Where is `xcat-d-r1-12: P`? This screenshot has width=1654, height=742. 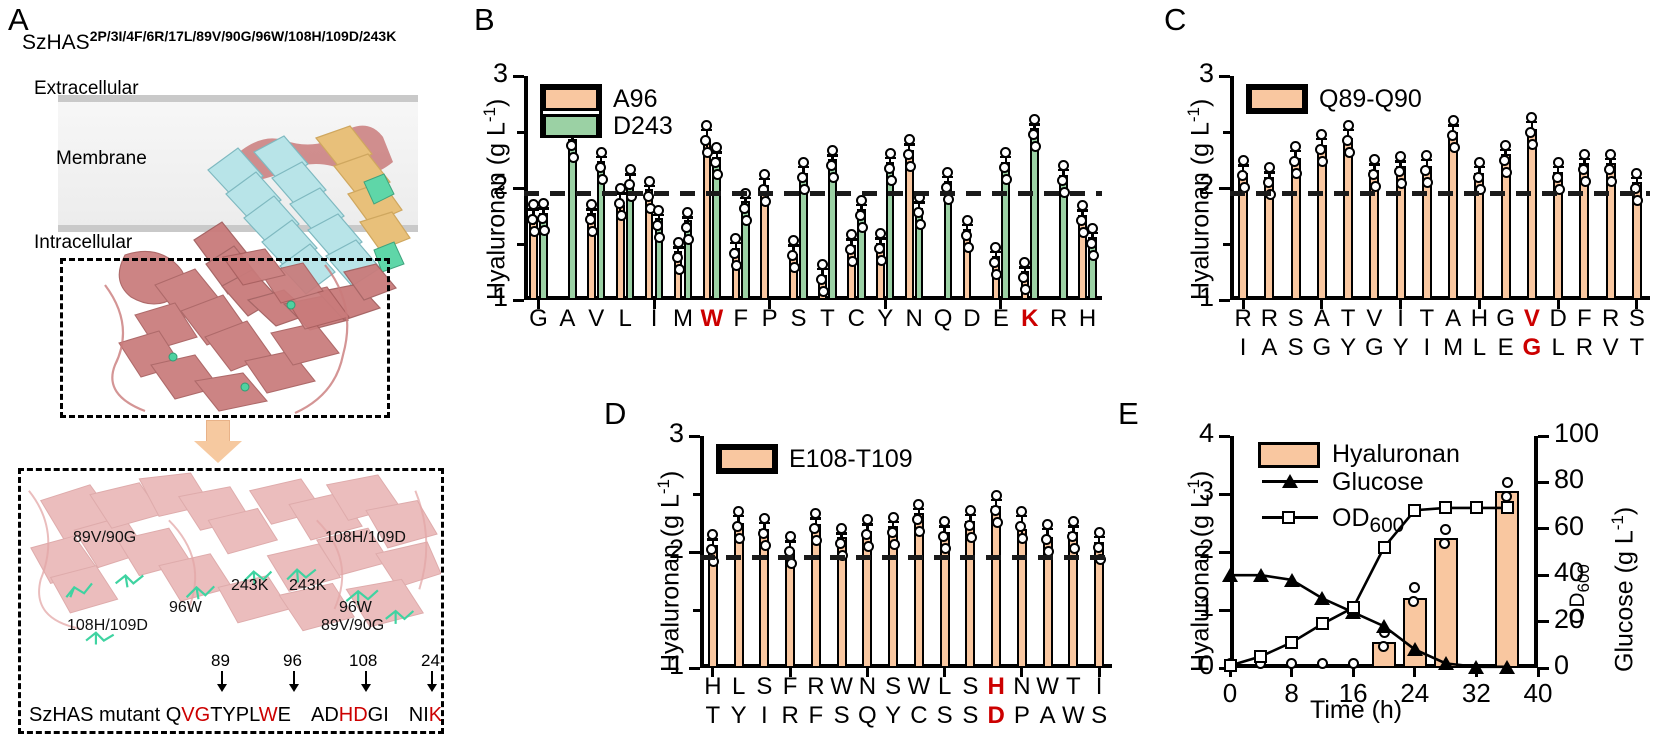 xcat-d-r1-12: P is located at coordinates (1021, 715).